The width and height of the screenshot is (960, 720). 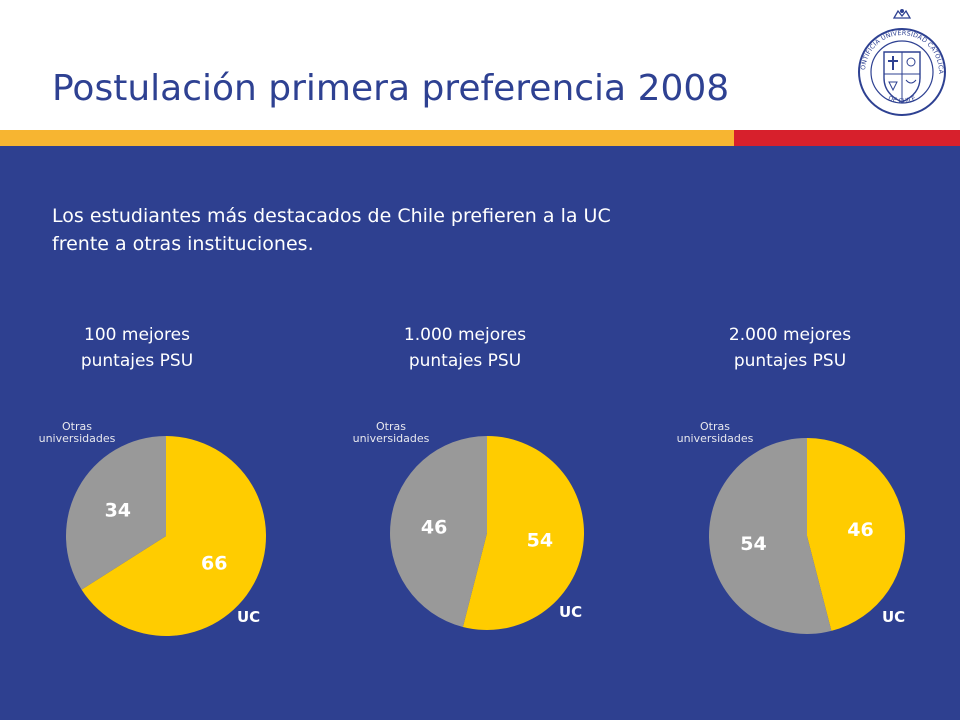 I want to click on chart-title: 1.000 mejores puntajes PSU, so click(x=465, y=348).